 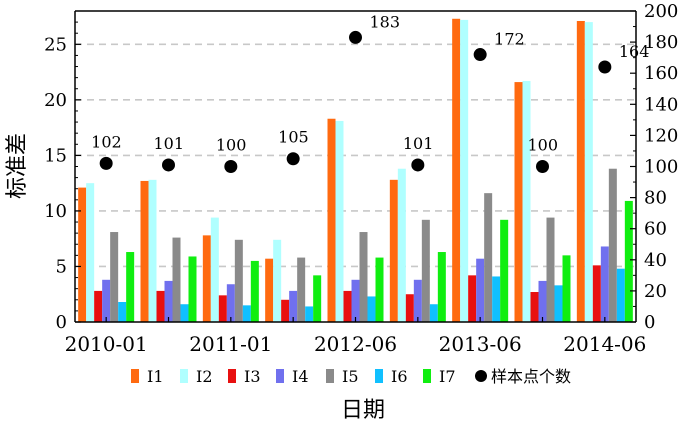 I want to click on legend-swatch-i7, so click(x=427, y=376).